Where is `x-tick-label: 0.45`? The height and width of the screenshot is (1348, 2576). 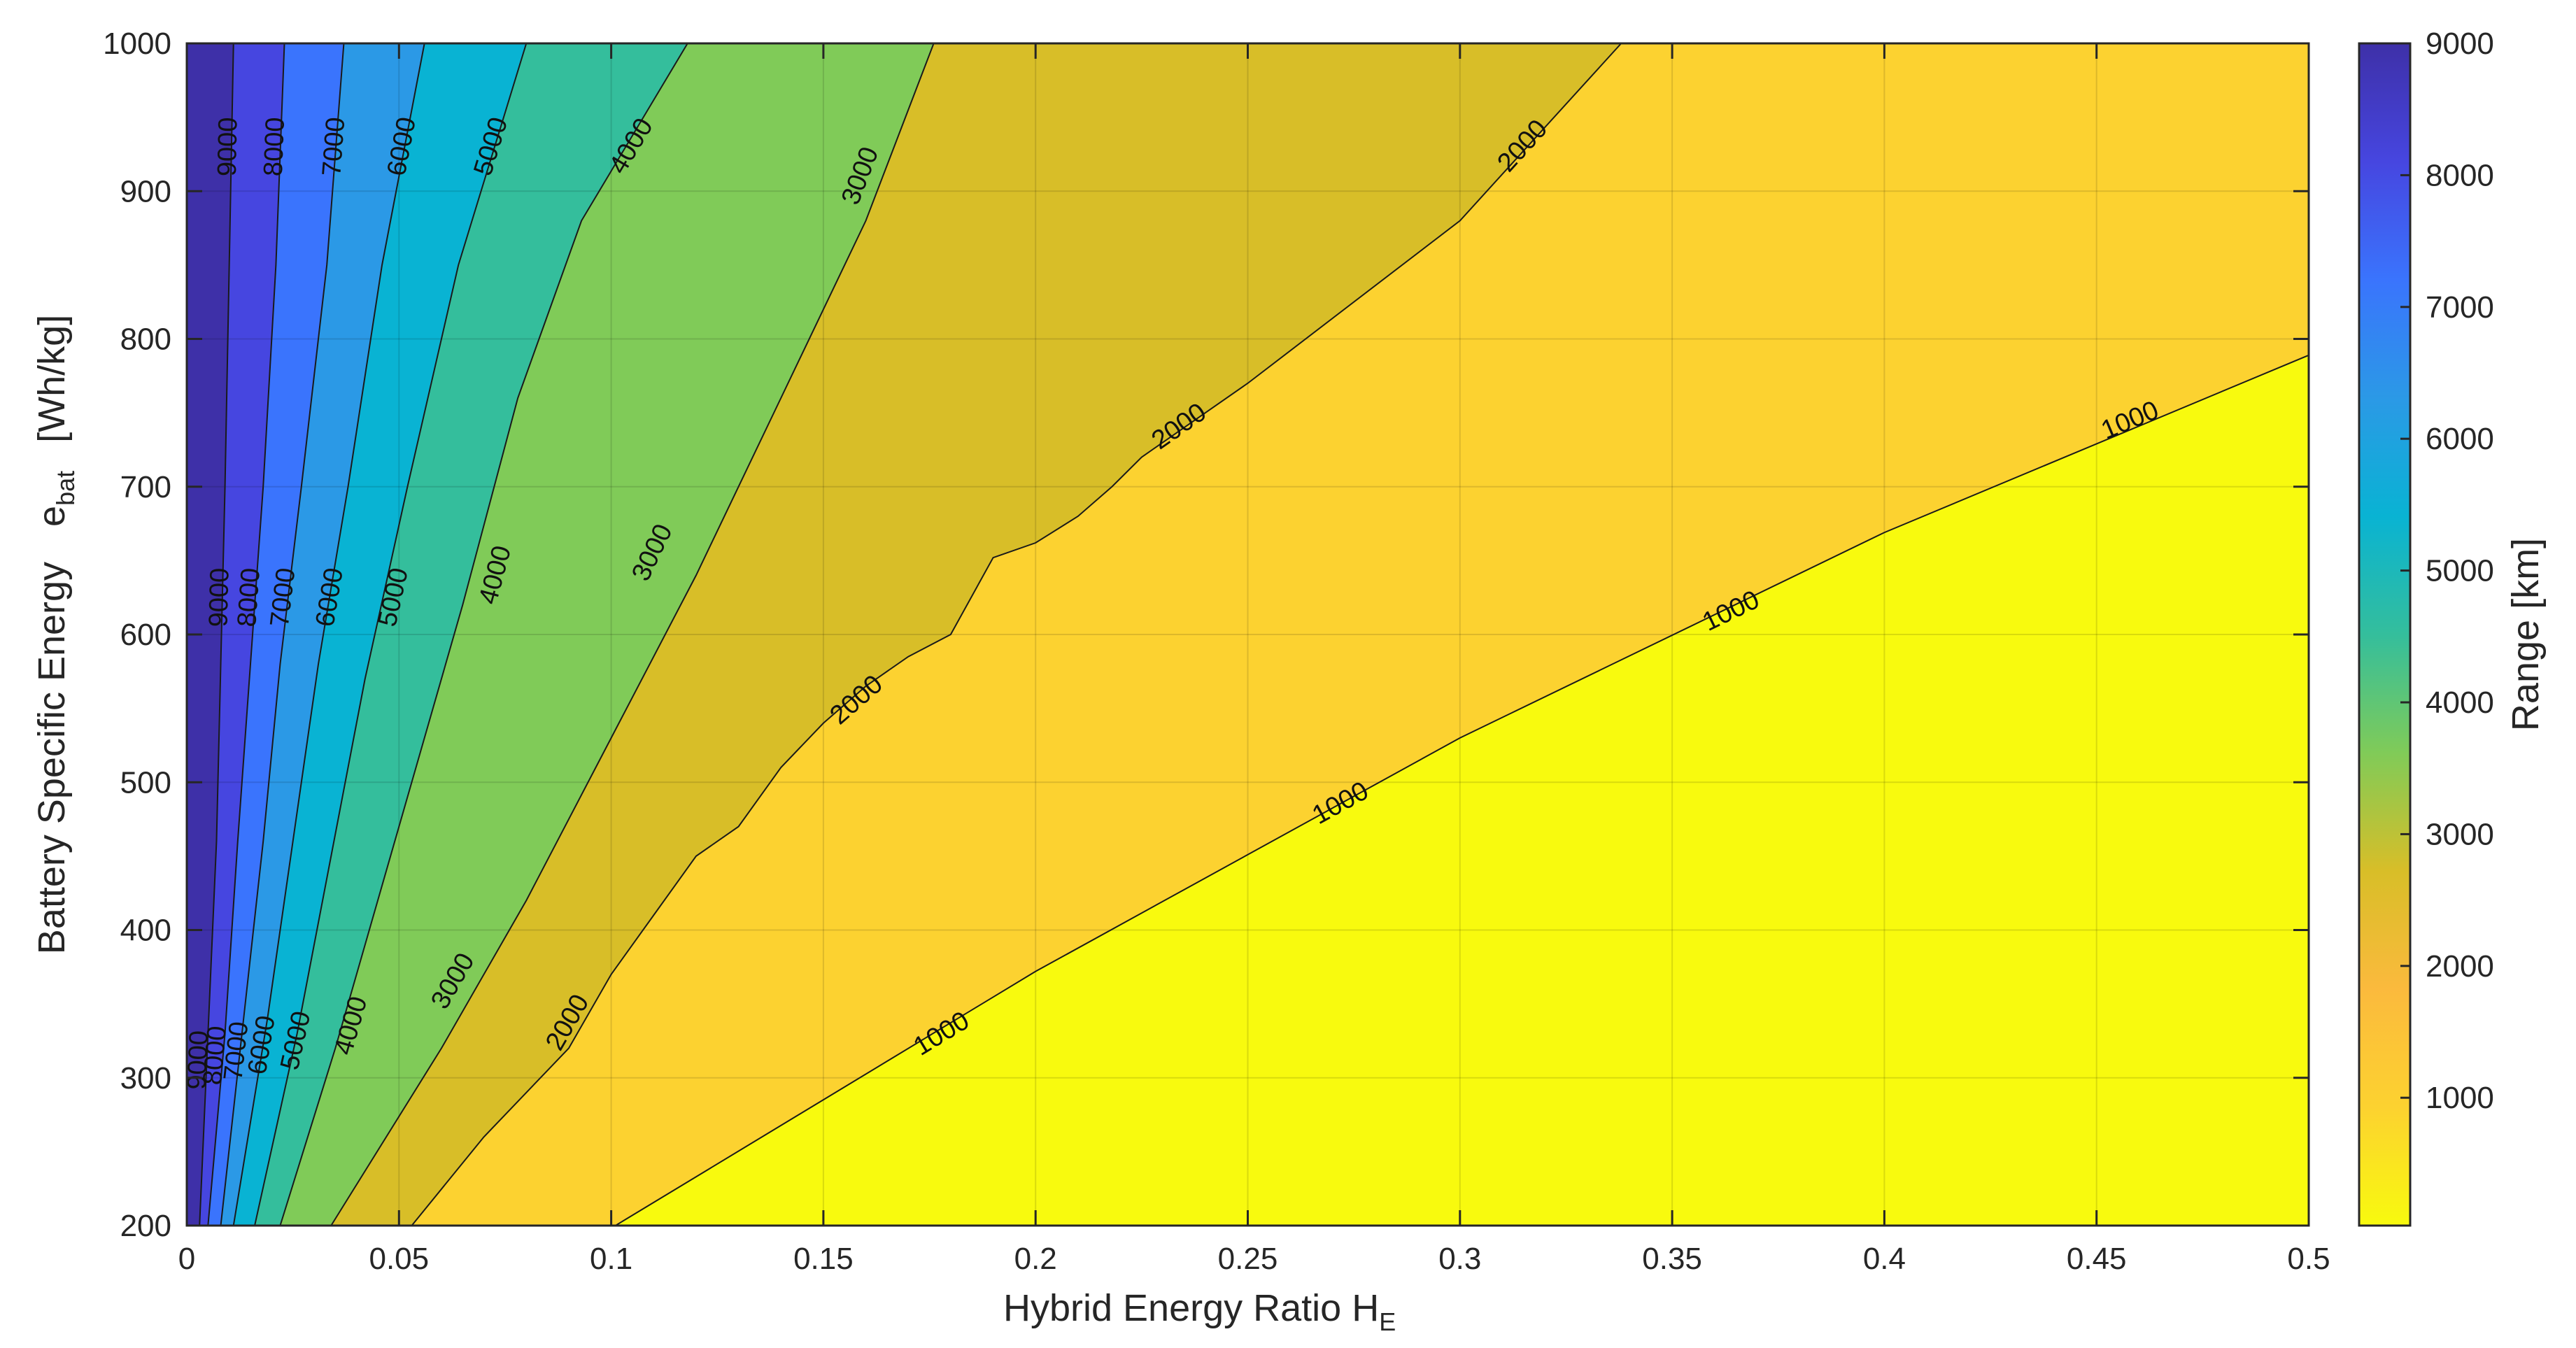 x-tick-label: 0.45 is located at coordinates (2097, 1259).